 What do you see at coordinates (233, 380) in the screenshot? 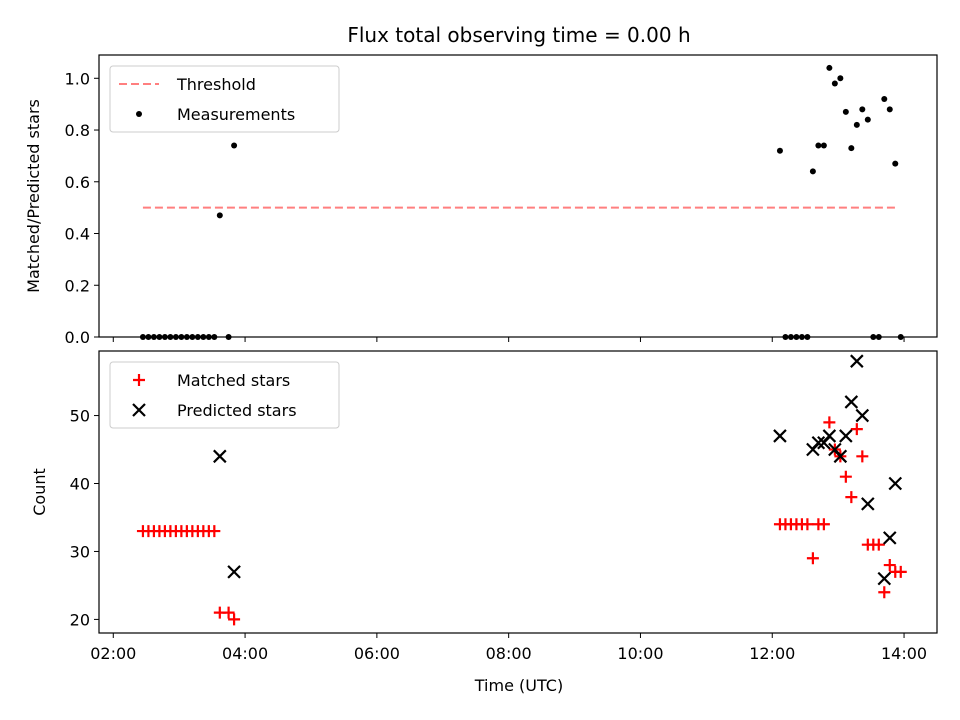
I see `legend-label: Matched stars` at bounding box center [233, 380].